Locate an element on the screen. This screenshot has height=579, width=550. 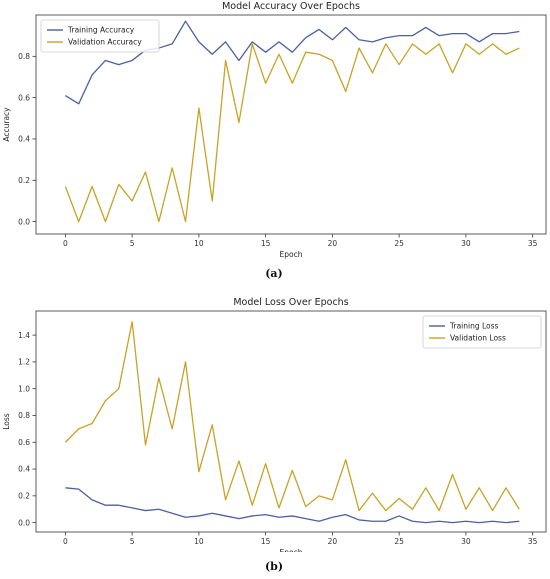
loss-x-tick-label: 35 is located at coordinates (533, 541).